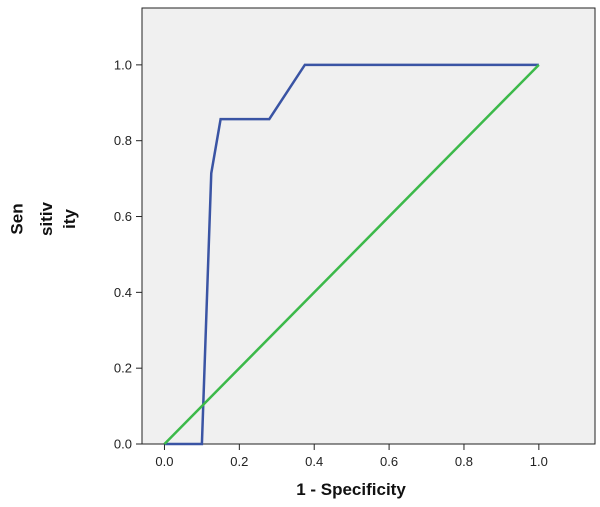 This screenshot has width=600, height=507. Describe the element at coordinates (47, 219) in the screenshot. I see `y-axis-title-part-2: sitiv` at that location.